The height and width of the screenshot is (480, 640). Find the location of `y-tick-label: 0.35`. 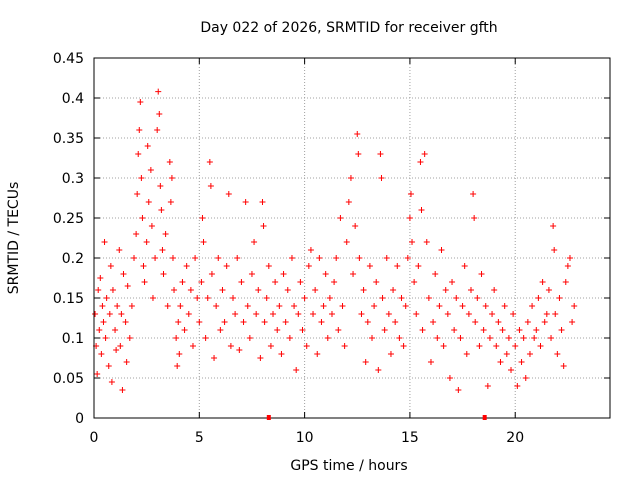

y-tick-label: 0.35 is located at coordinates (68, 139).